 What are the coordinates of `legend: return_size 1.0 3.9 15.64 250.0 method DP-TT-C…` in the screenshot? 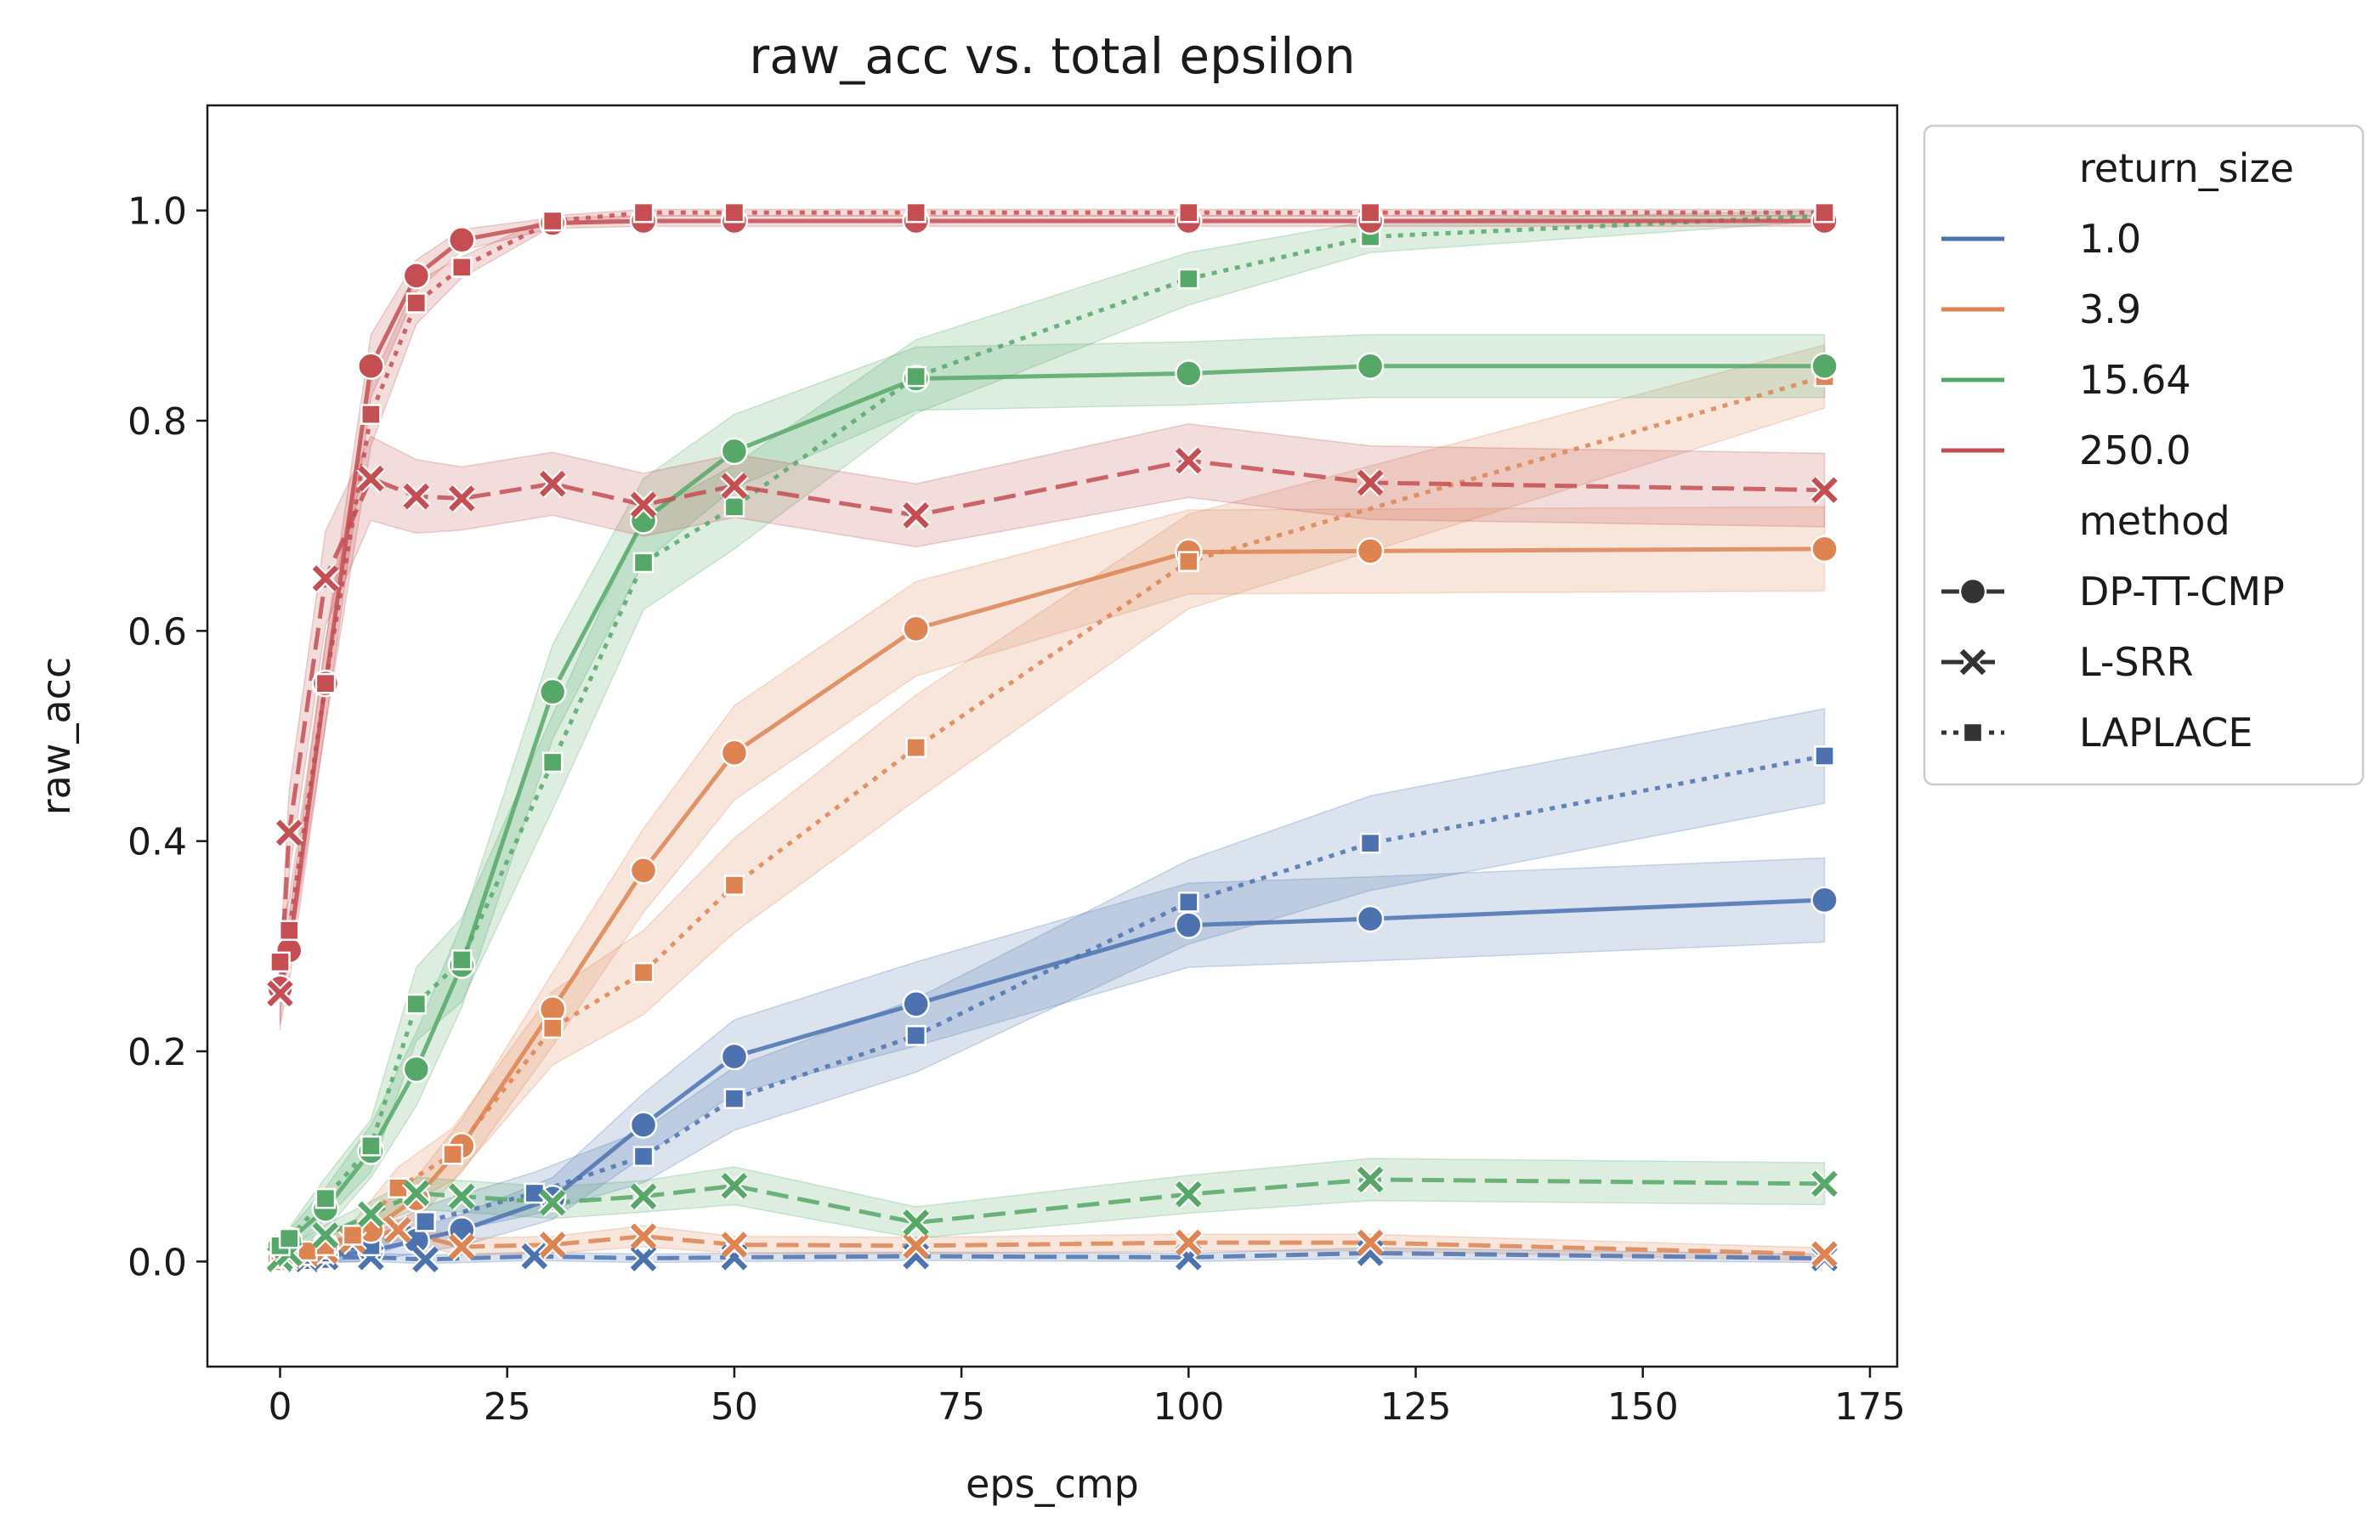 It's located at (2144, 455).